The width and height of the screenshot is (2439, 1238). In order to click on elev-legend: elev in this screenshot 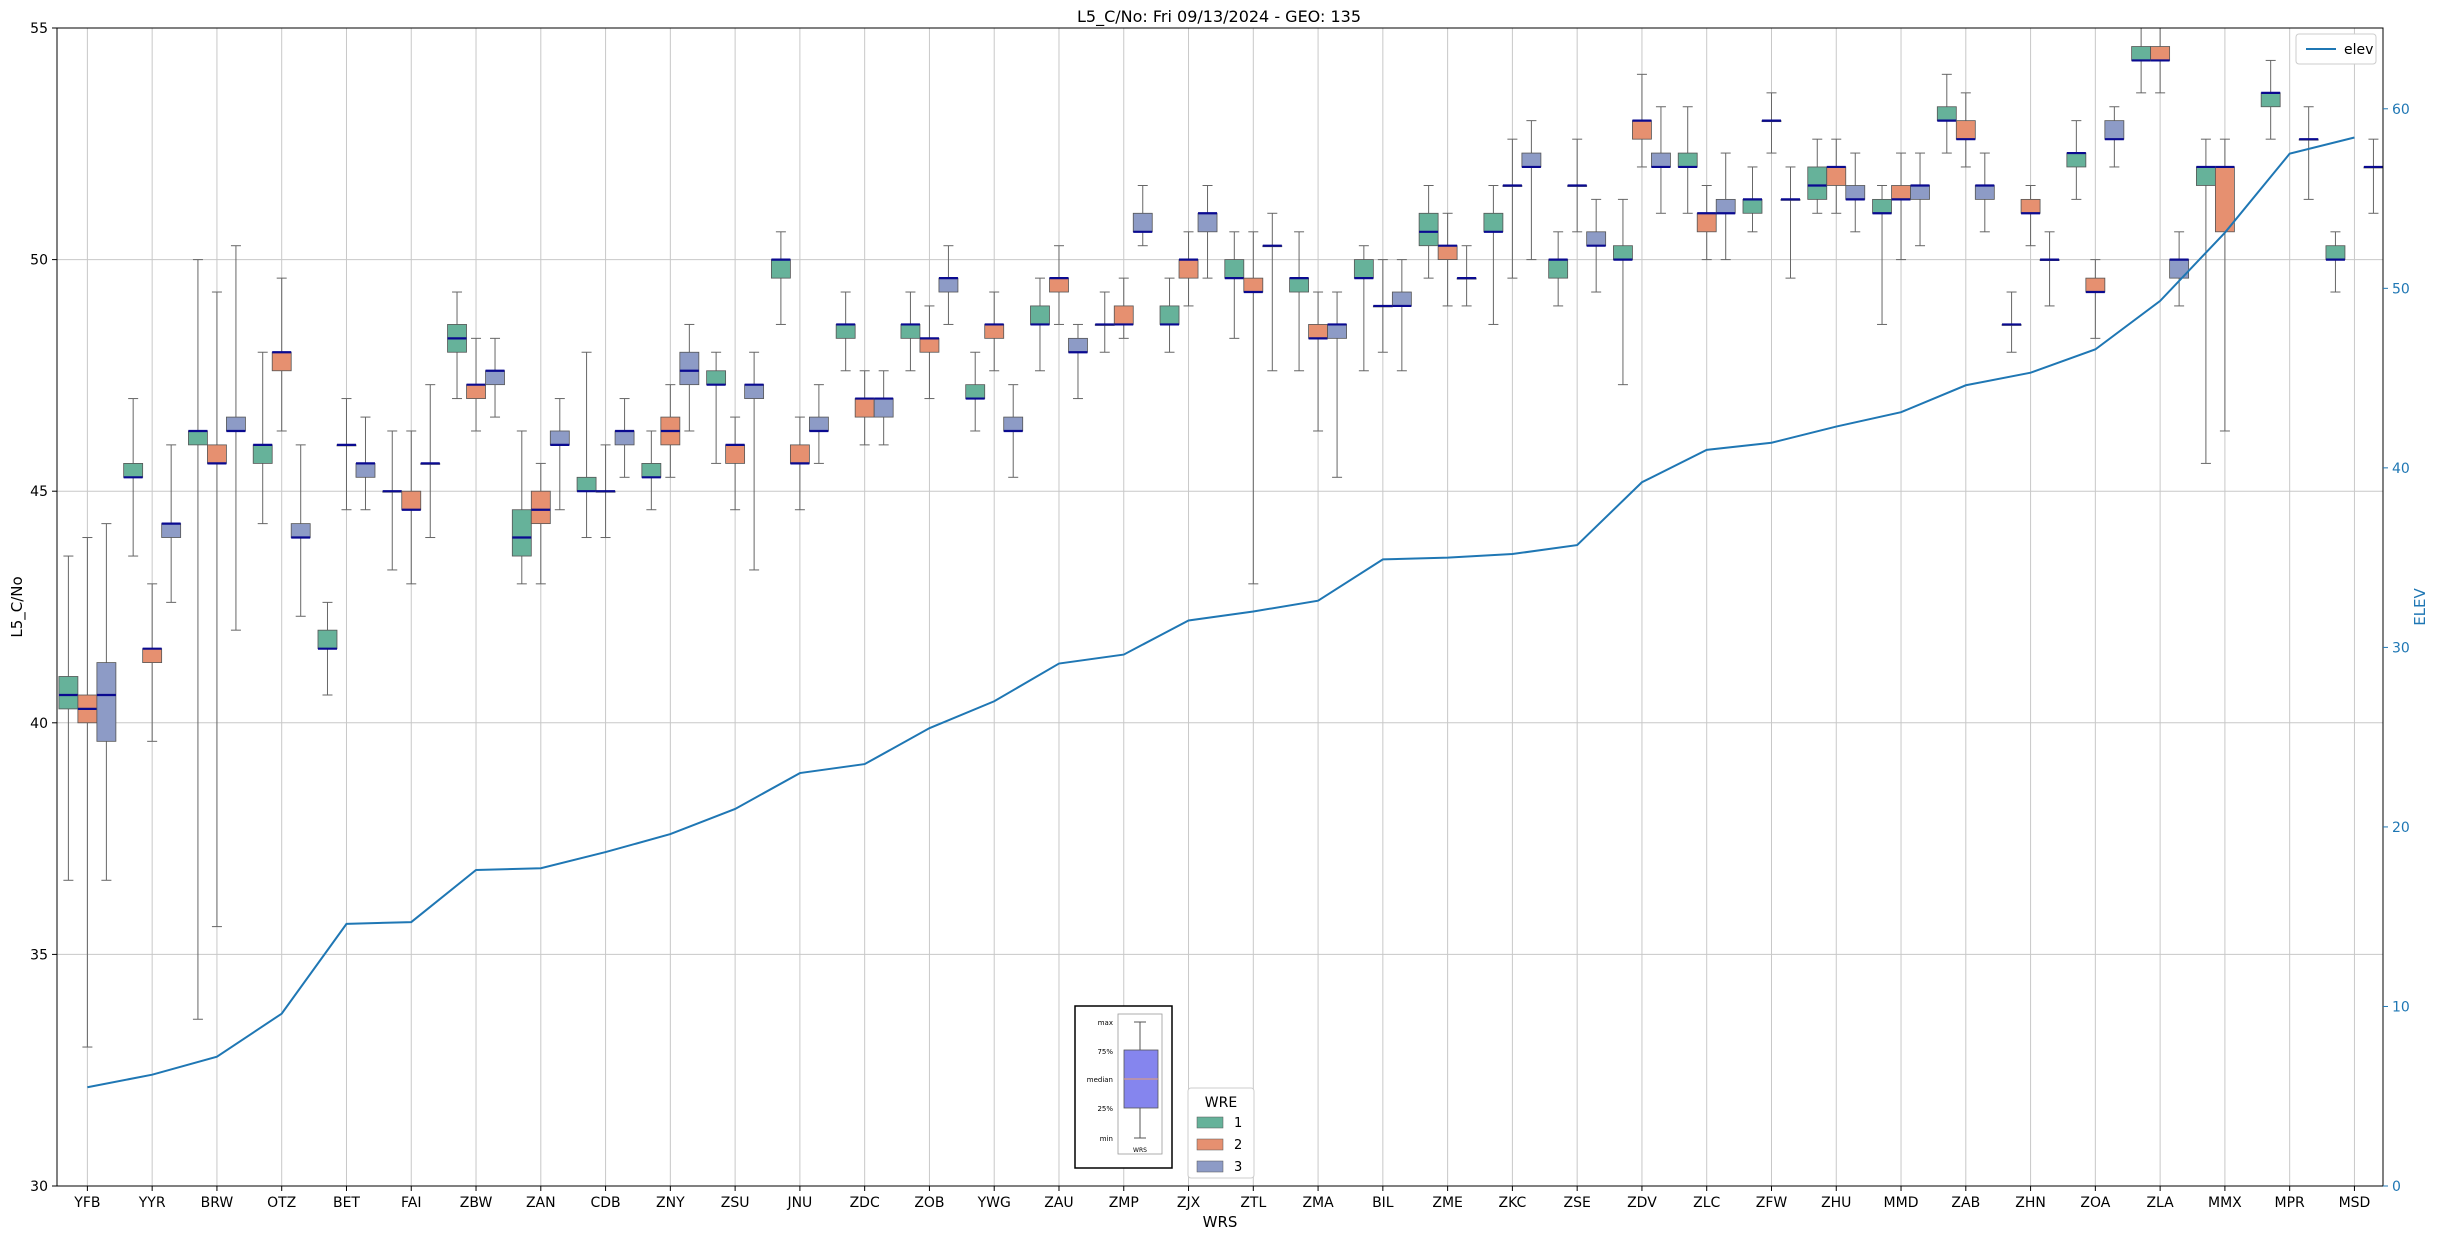, I will do `click(2336, 49)`.